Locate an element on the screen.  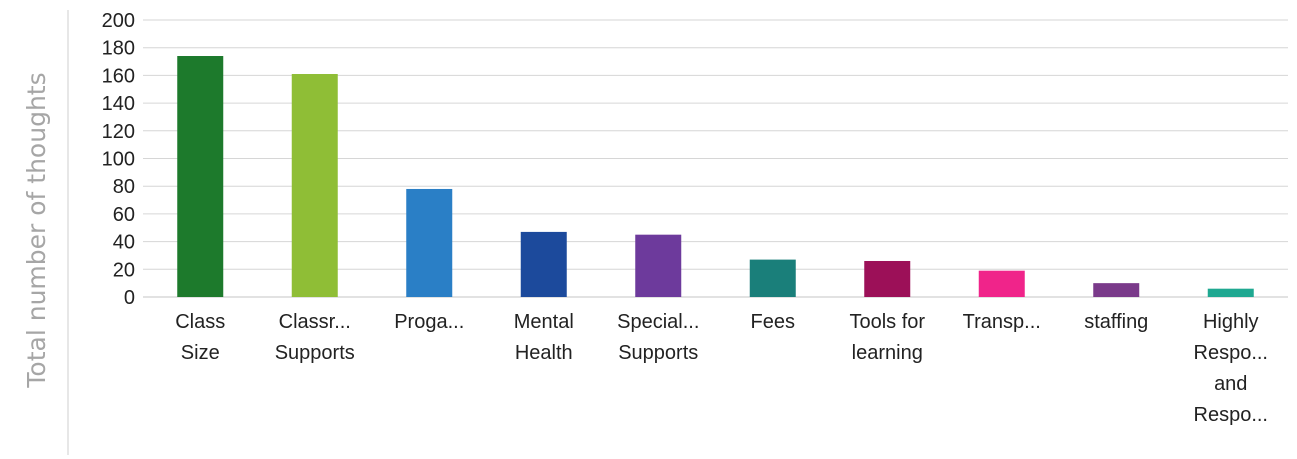
y-tick-label-140: 140 is located at coordinates (118, 104).